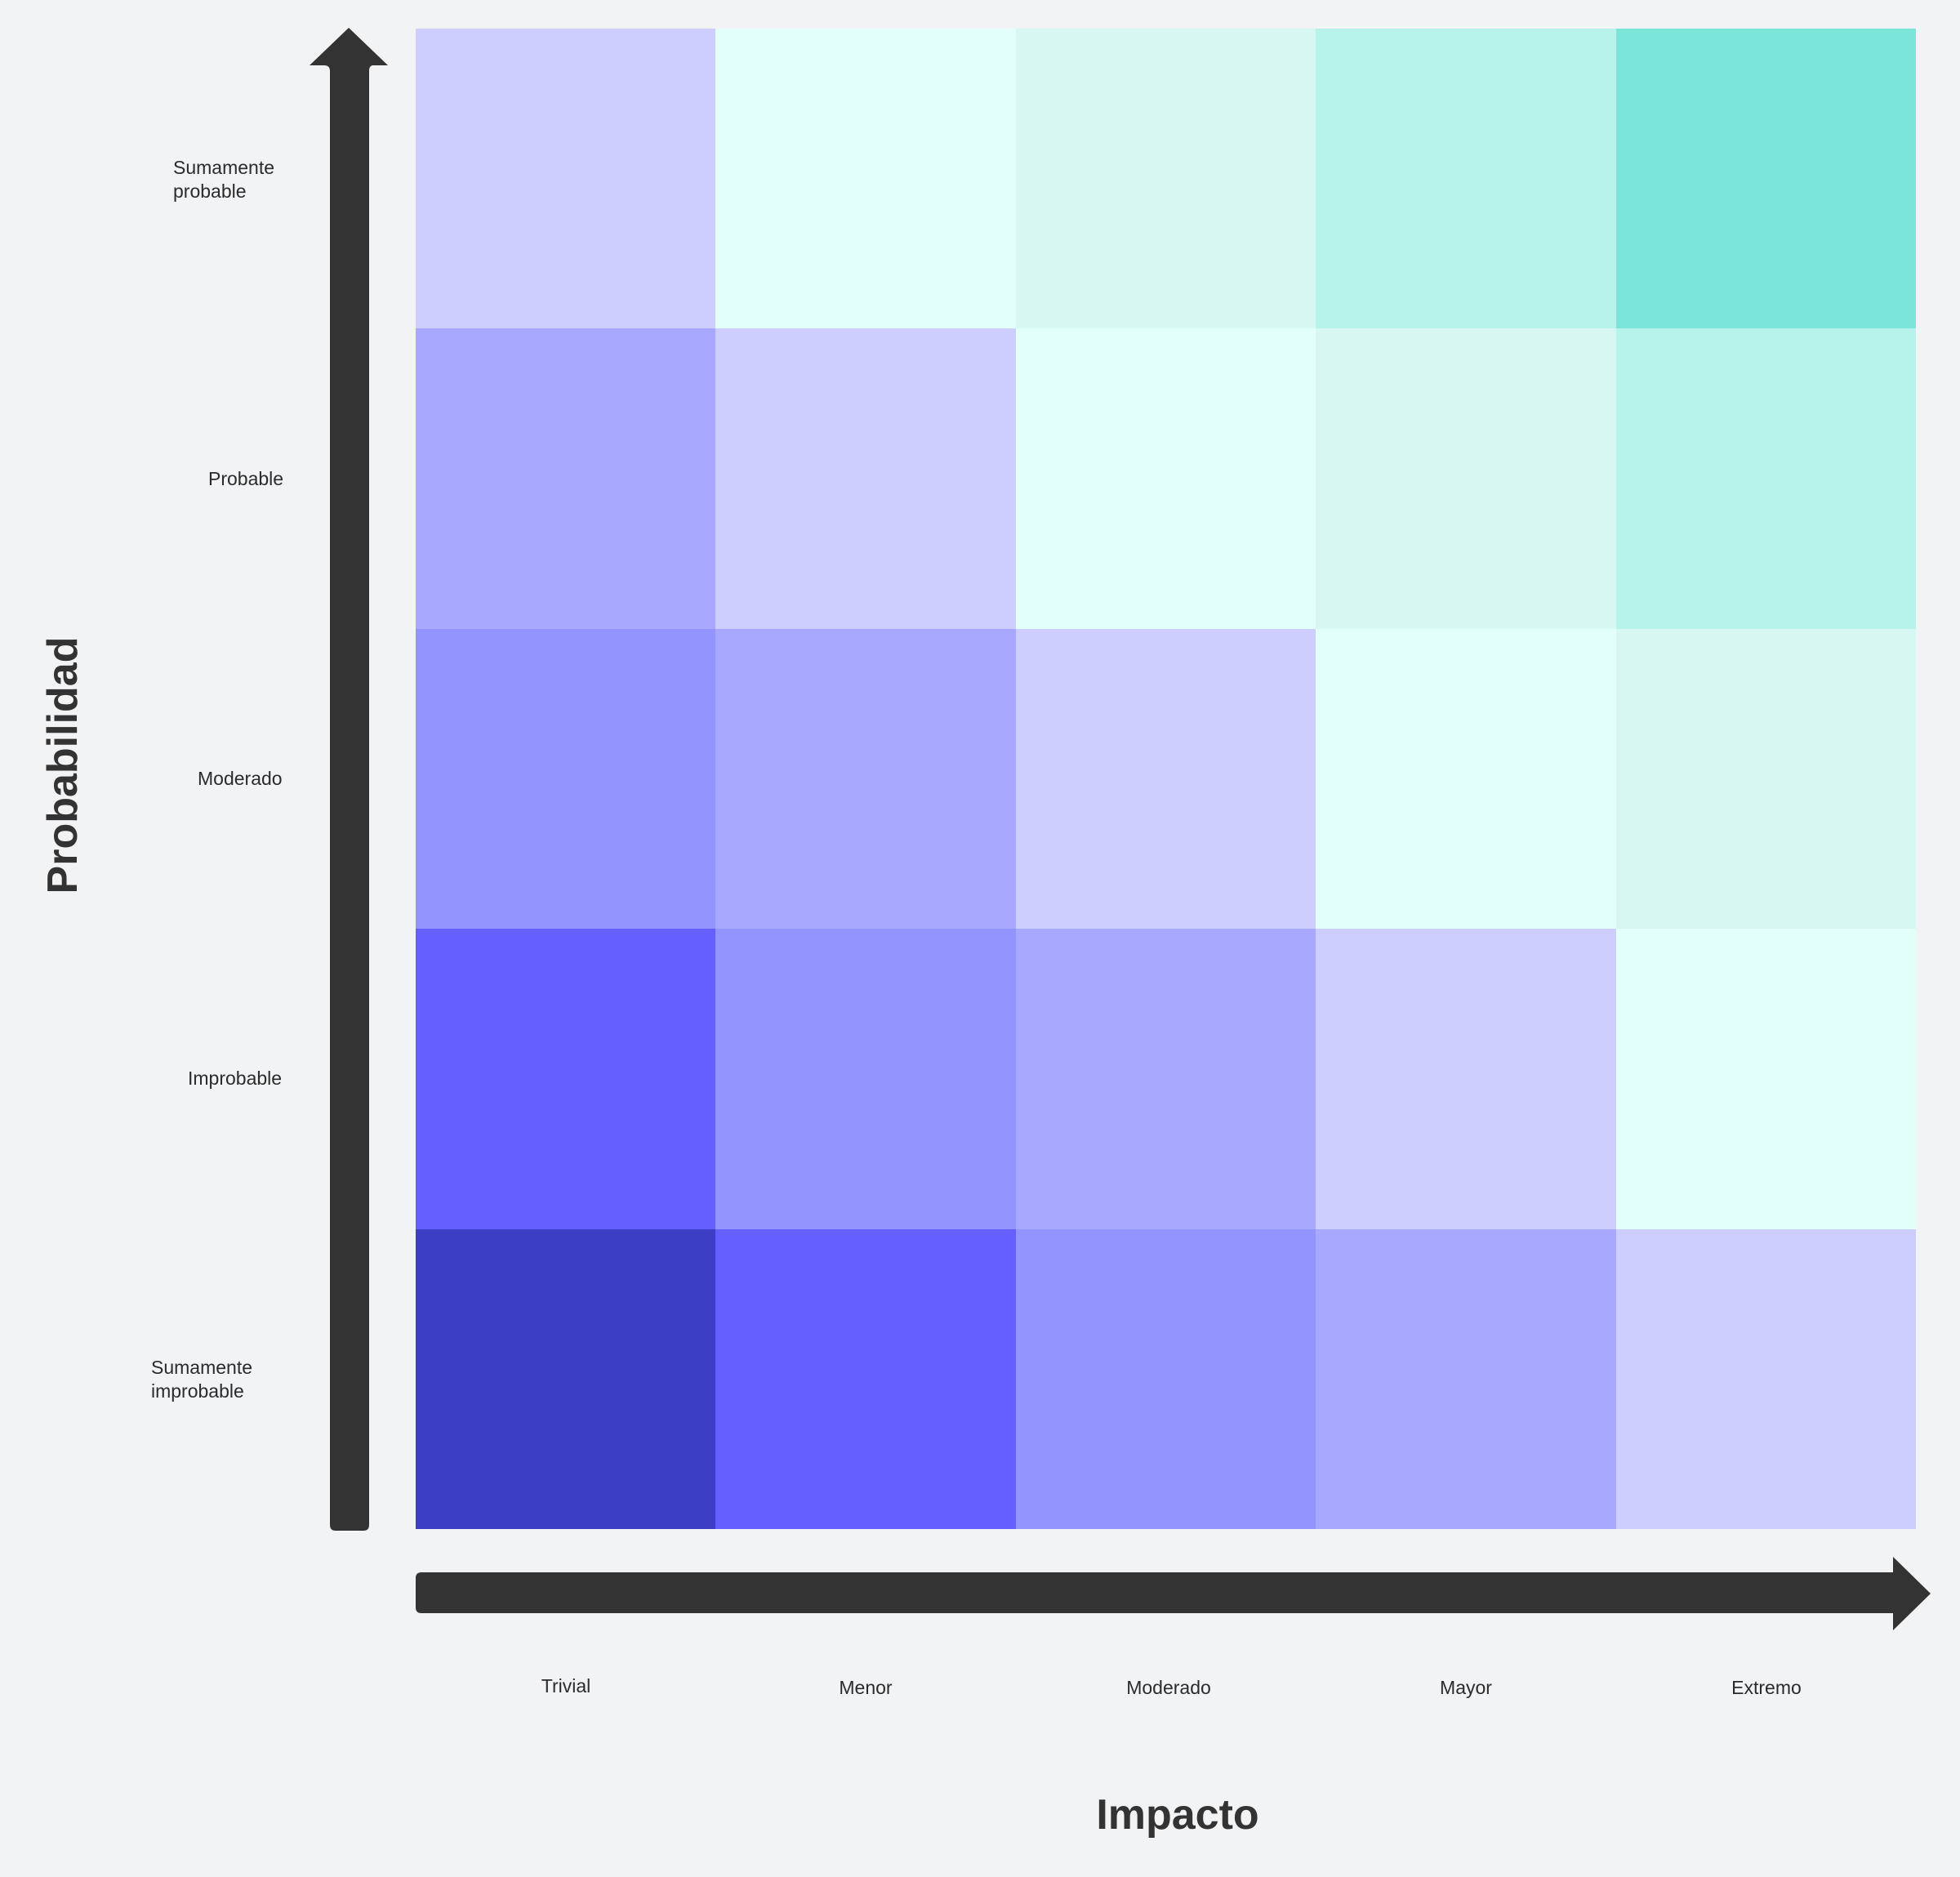 The image size is (1960, 1877). Describe the element at coordinates (202, 1379) in the screenshot. I see `y-tick-sumamente-improbable: Sumamente improbable` at that location.